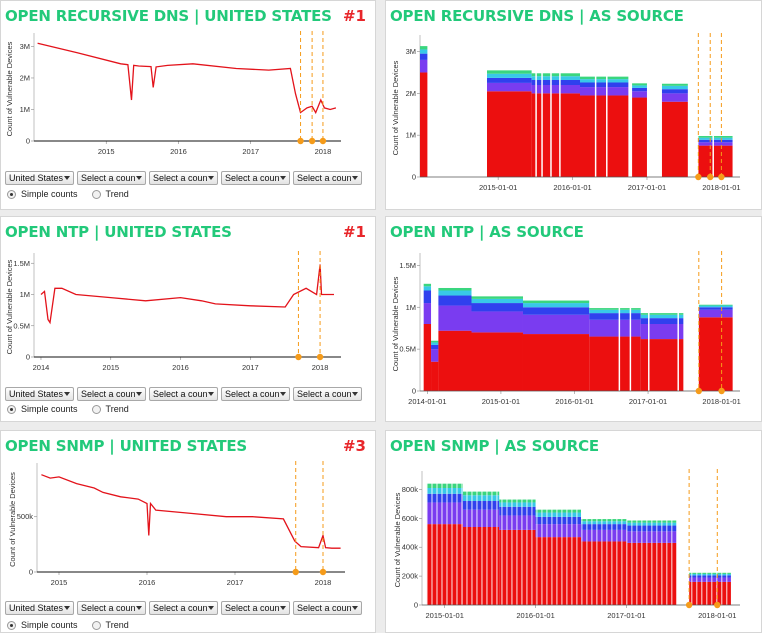  Describe the element at coordinates (178, 151) in the screenshot. I see `x-tick-label: 2016` at that location.